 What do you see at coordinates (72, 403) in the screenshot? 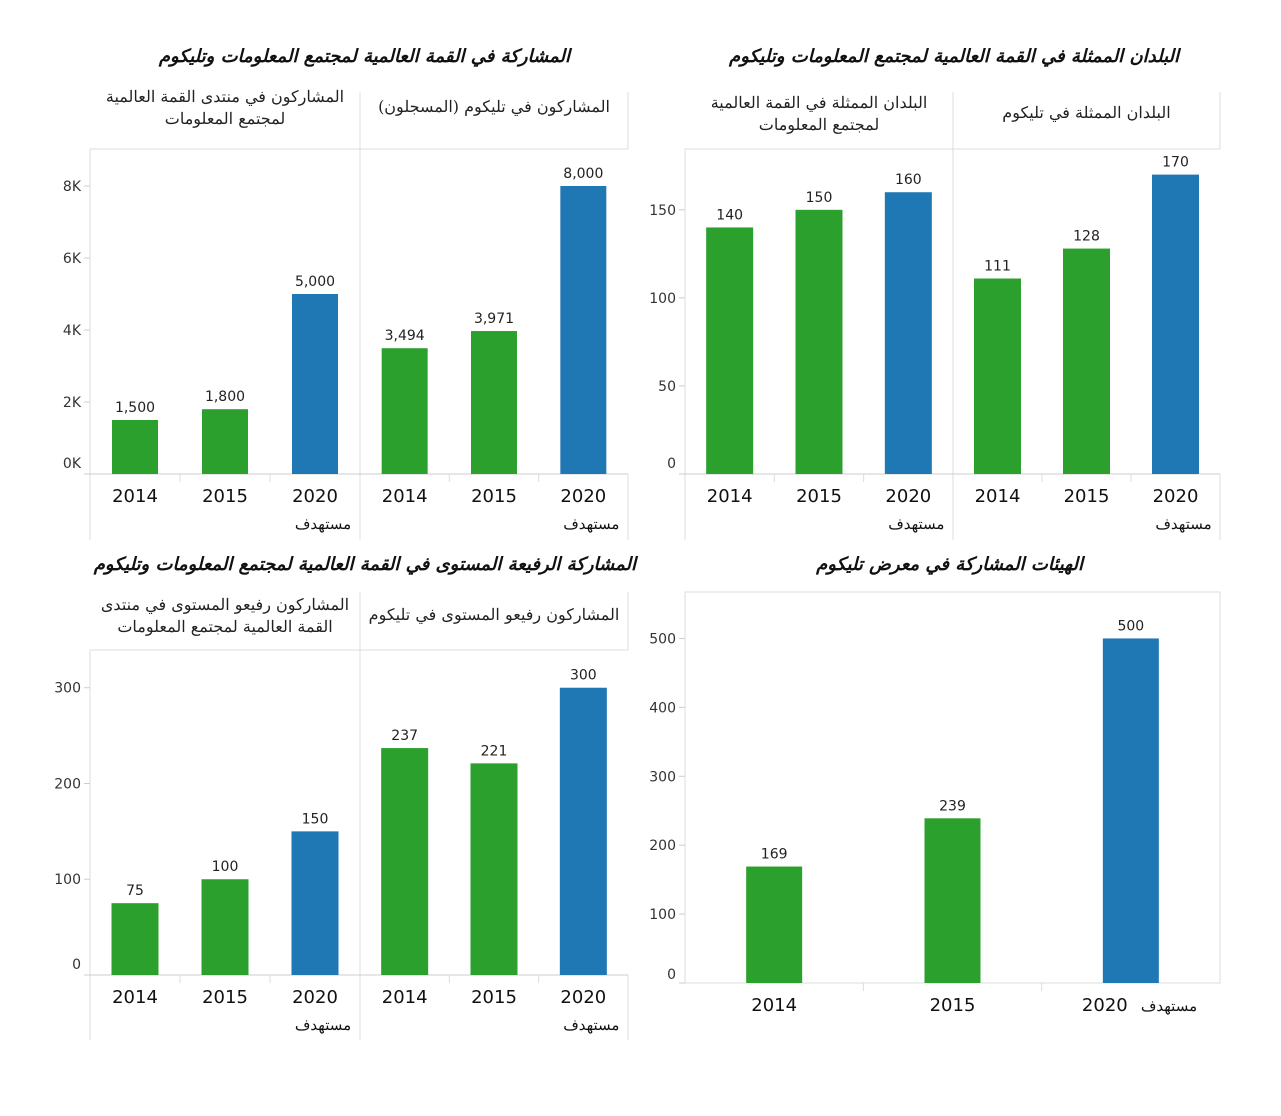
I see `y-tick-label: 2K` at bounding box center [72, 403].